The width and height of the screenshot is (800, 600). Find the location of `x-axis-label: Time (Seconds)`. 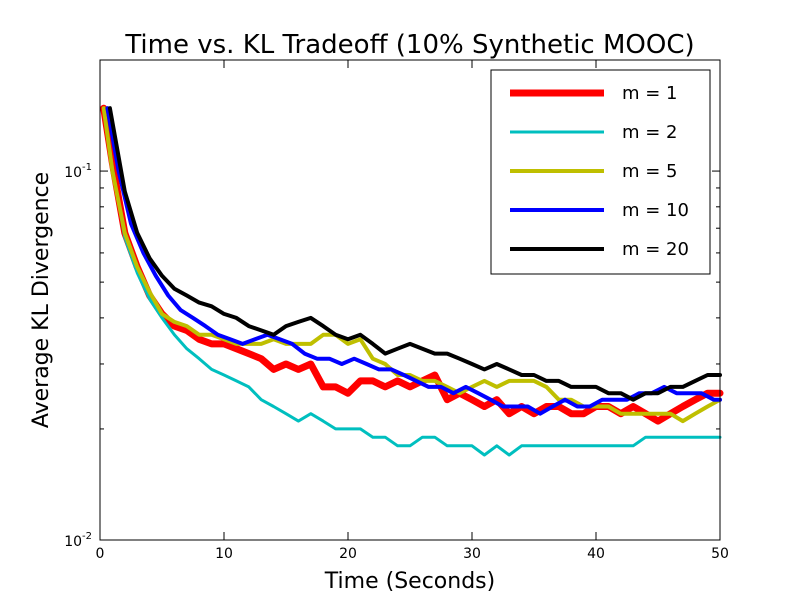

x-axis-label: Time (Seconds) is located at coordinates (409, 581).